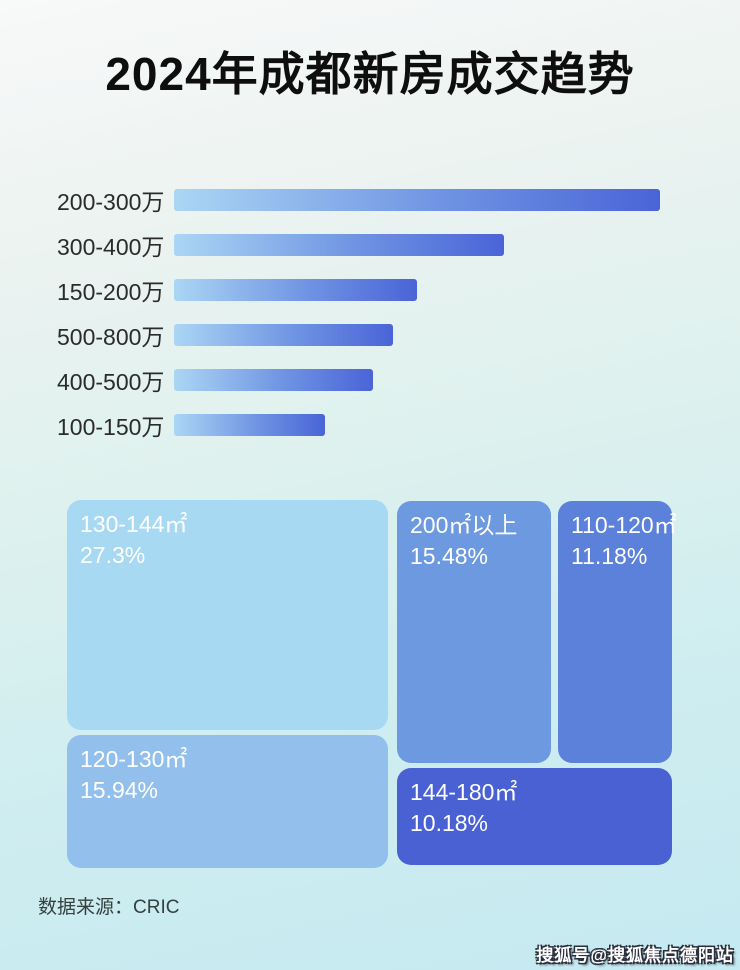 Image resolution: width=740 pixels, height=970 pixels. What do you see at coordinates (134, 524) in the screenshot?
I see `treemap-cell-label: 130-144㎡` at bounding box center [134, 524].